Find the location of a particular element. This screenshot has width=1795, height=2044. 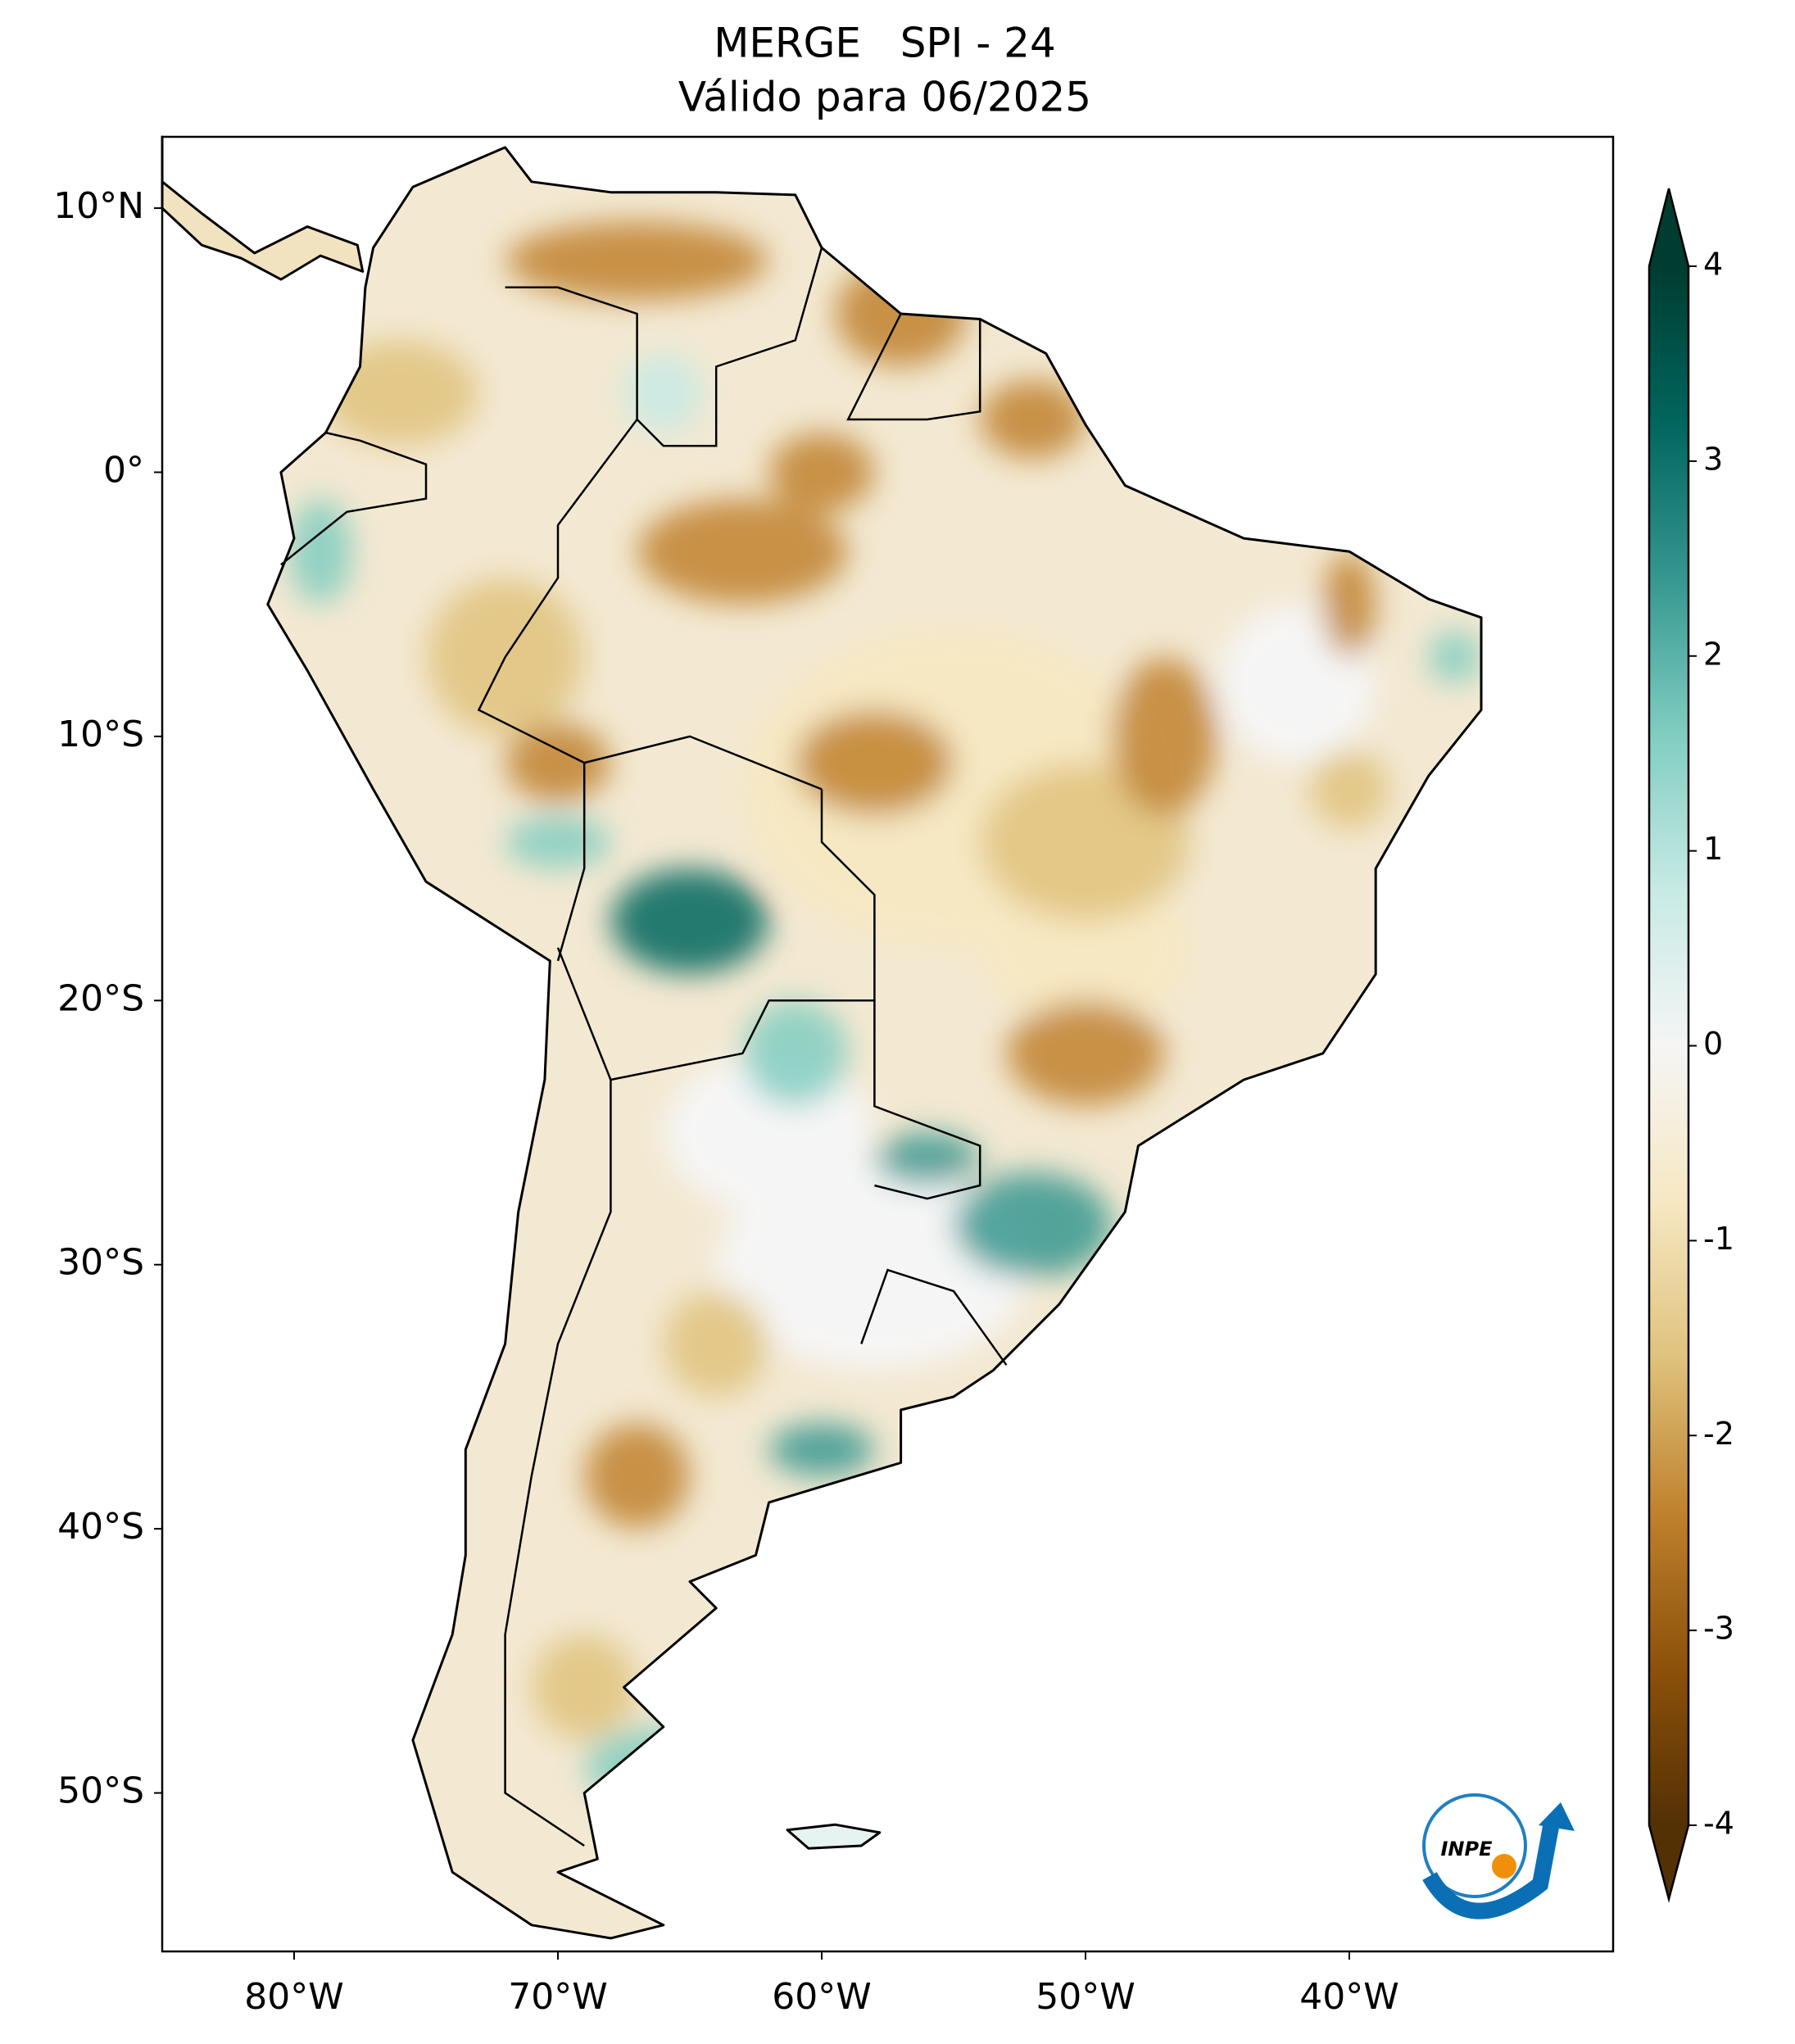

y-tick-label: 10°N is located at coordinates (98, 206).